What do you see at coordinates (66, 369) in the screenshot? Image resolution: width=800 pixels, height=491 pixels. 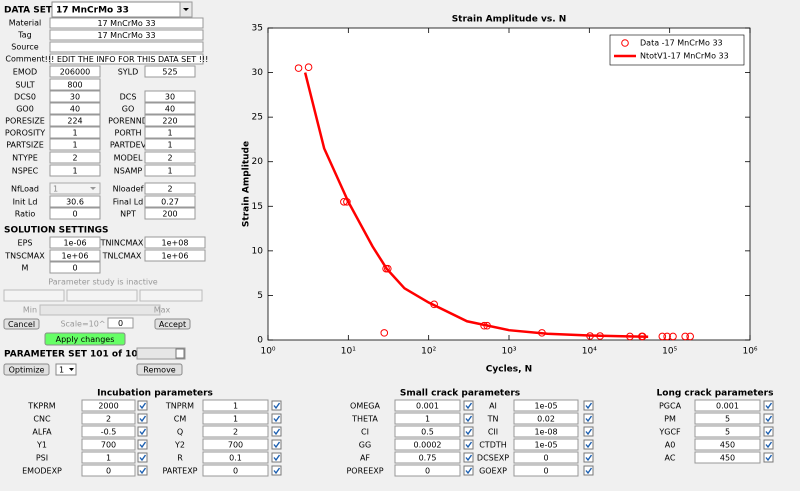 I see `set-dropdown` at bounding box center [66, 369].